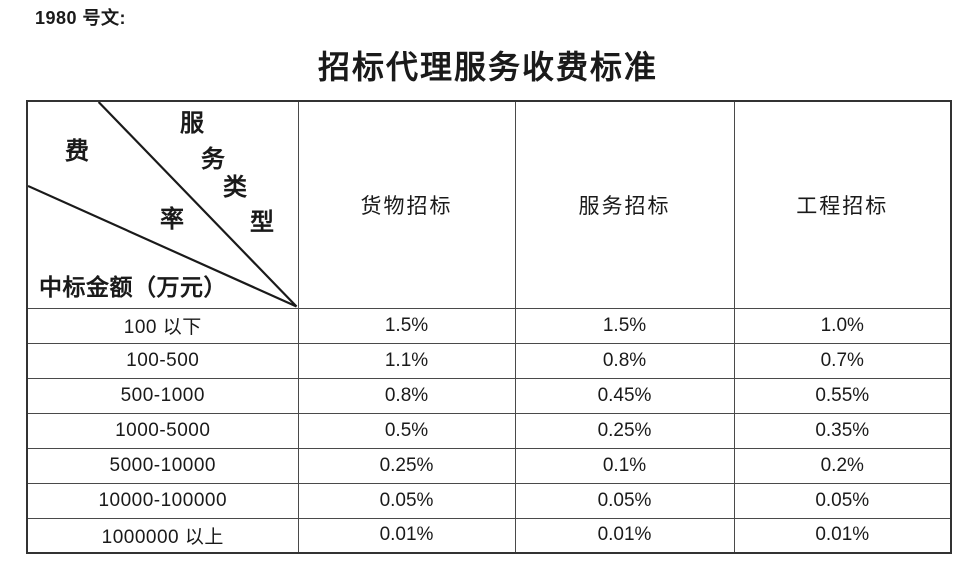 Image resolution: width=976 pixels, height=581 pixels. What do you see at coordinates (487, 67) in the screenshot?
I see `page-title: 招标代理服务收费标准` at bounding box center [487, 67].